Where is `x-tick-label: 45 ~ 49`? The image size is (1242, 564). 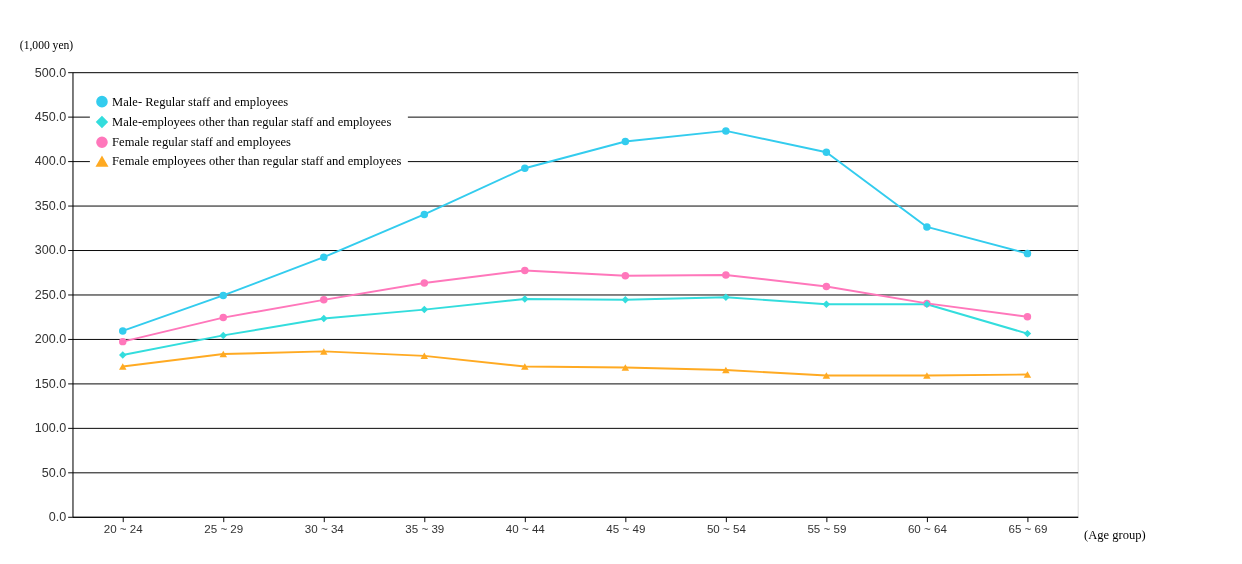 x-tick-label: 45 ~ 49 is located at coordinates (626, 528).